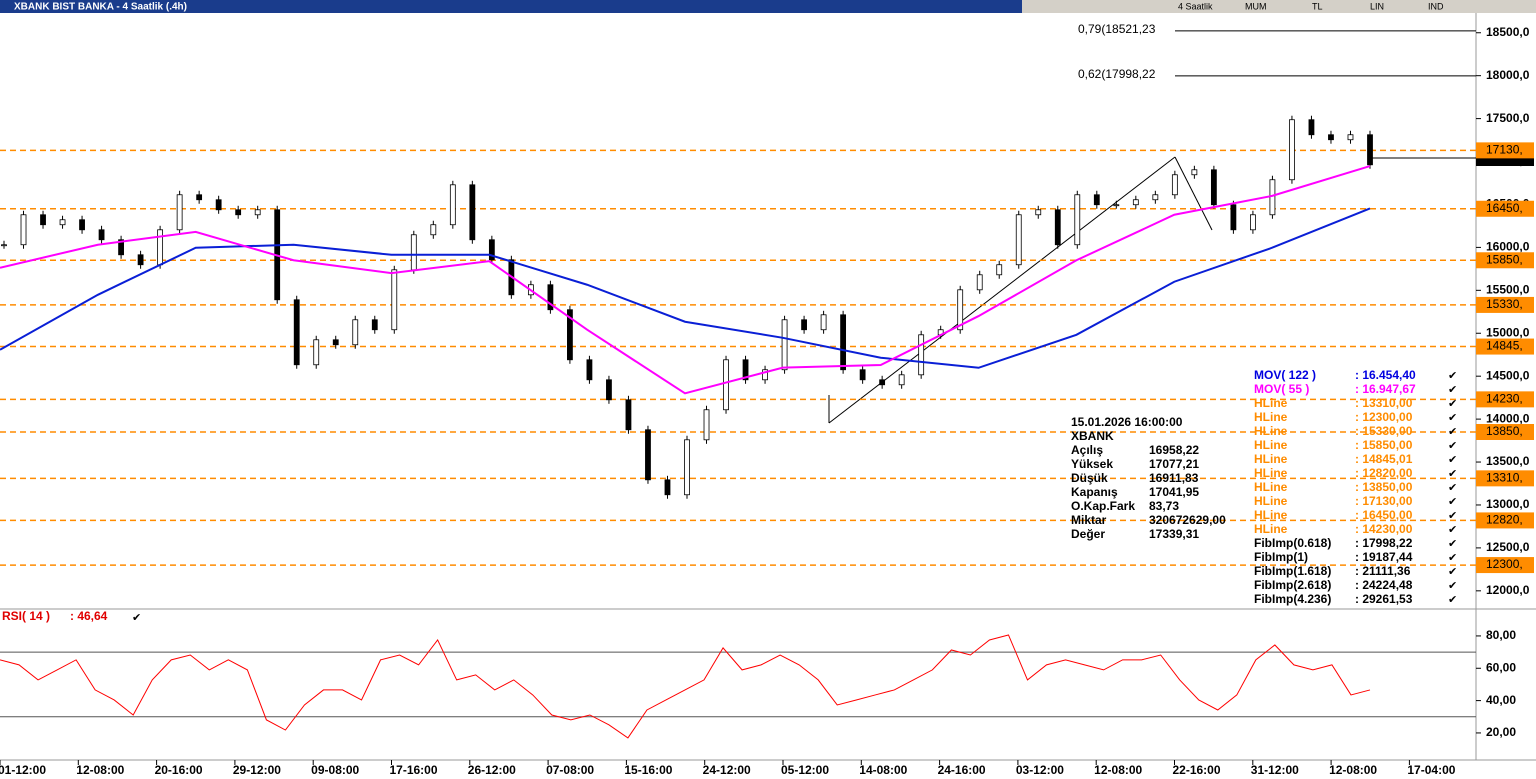  Describe the element at coordinates (100, 7) in the screenshot. I see `window-title: XBANK BIST BANKA - 4 Saatlik (.4h)` at that location.